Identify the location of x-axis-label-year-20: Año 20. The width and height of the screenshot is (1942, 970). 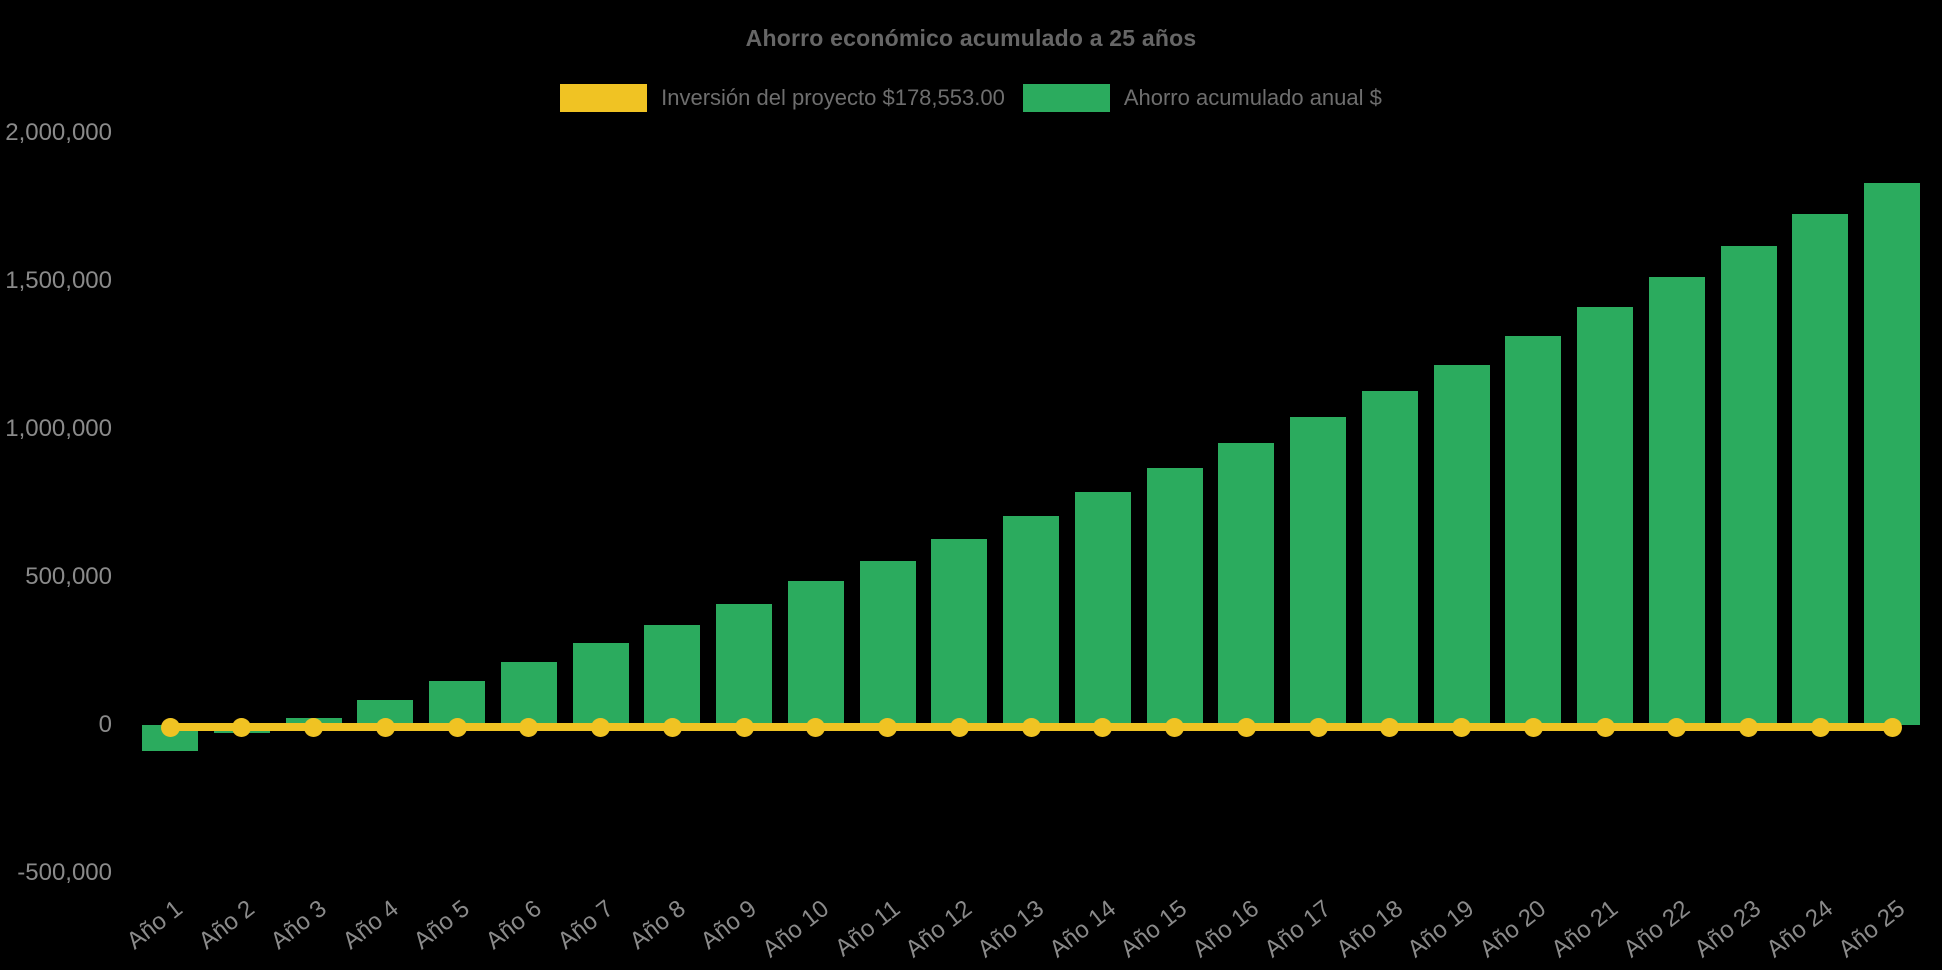
(1513, 929).